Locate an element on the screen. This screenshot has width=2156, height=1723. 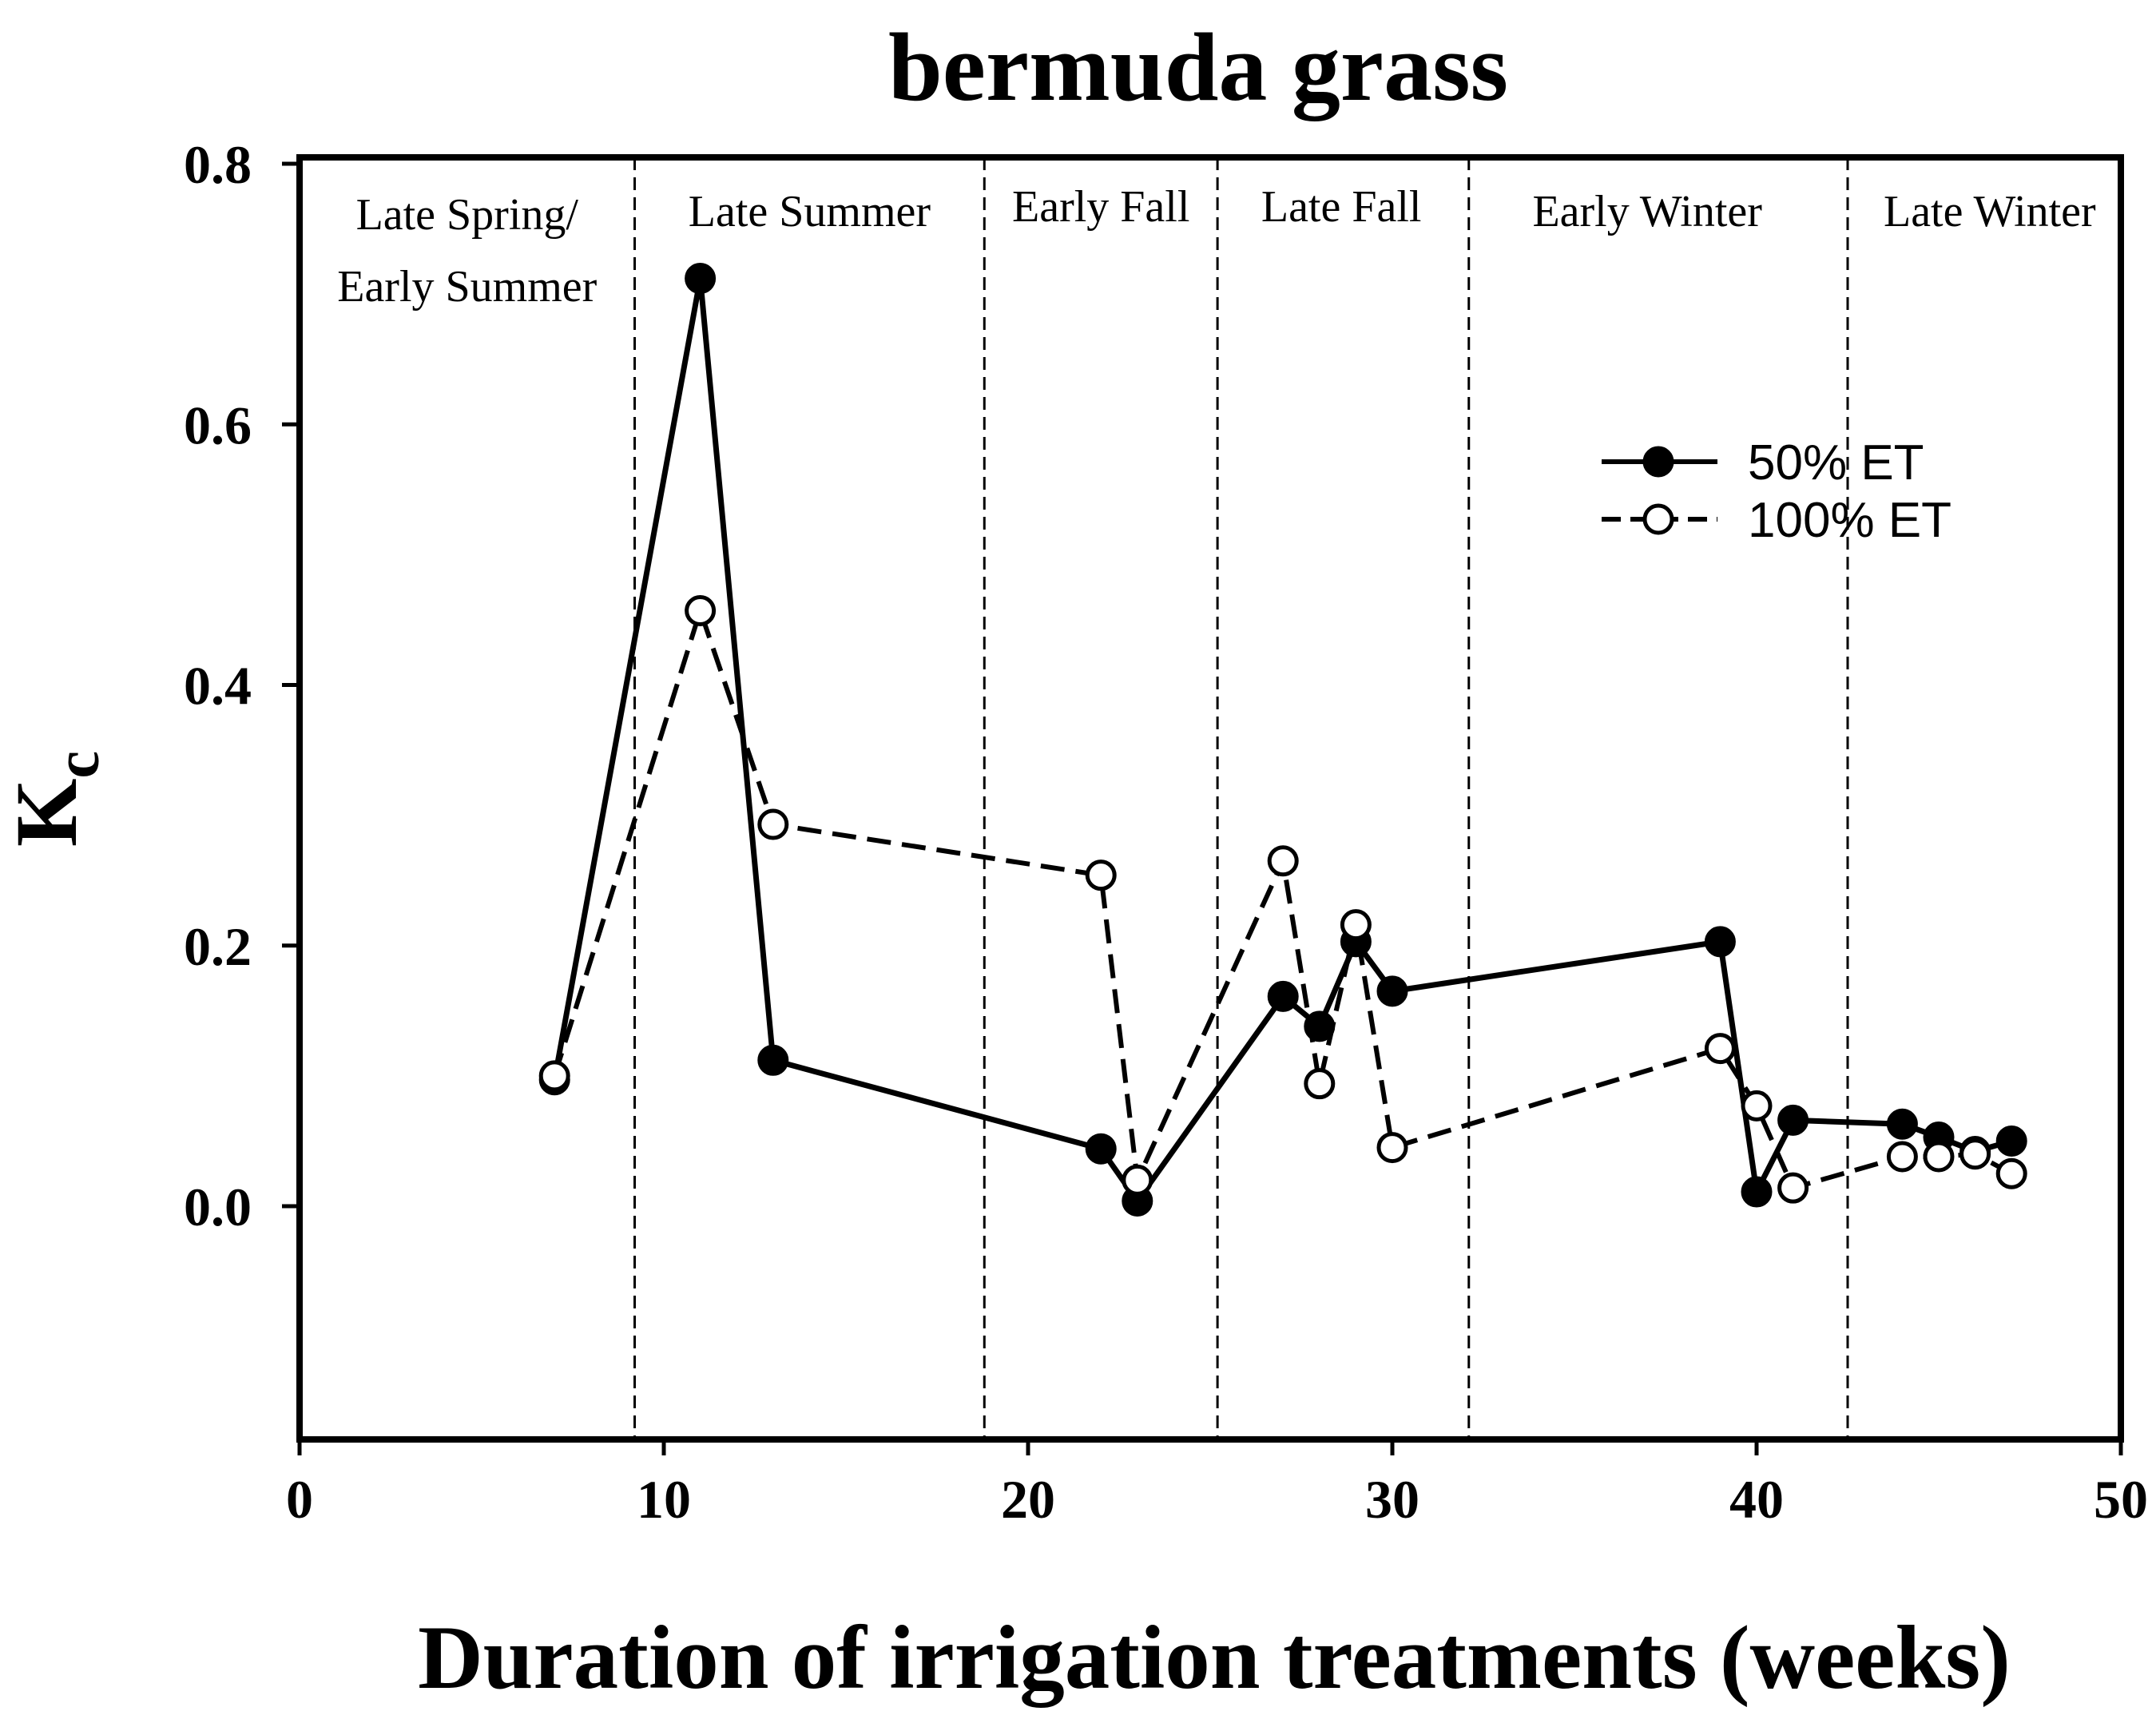
y-axis-label-main: K is located at coordinates (47, 813).